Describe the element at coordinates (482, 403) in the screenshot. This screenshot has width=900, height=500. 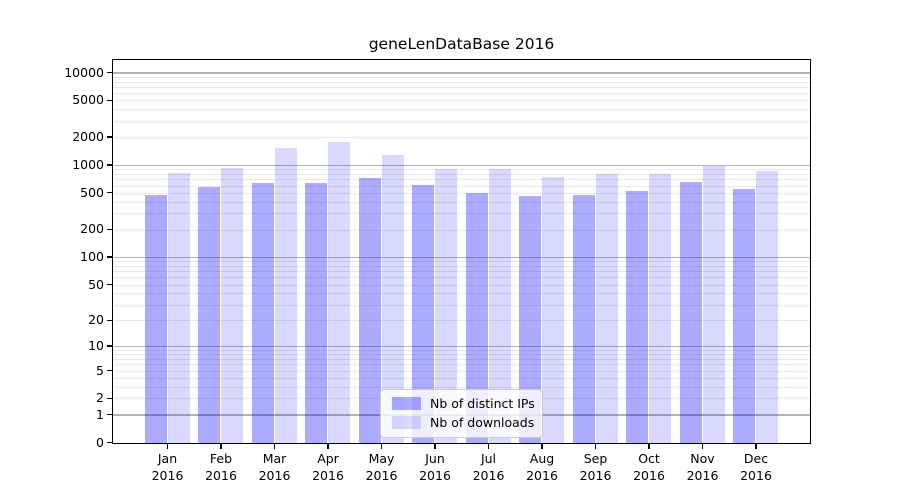
I see `legend-label-distinct-ips: Nb of distinct IPs` at that location.